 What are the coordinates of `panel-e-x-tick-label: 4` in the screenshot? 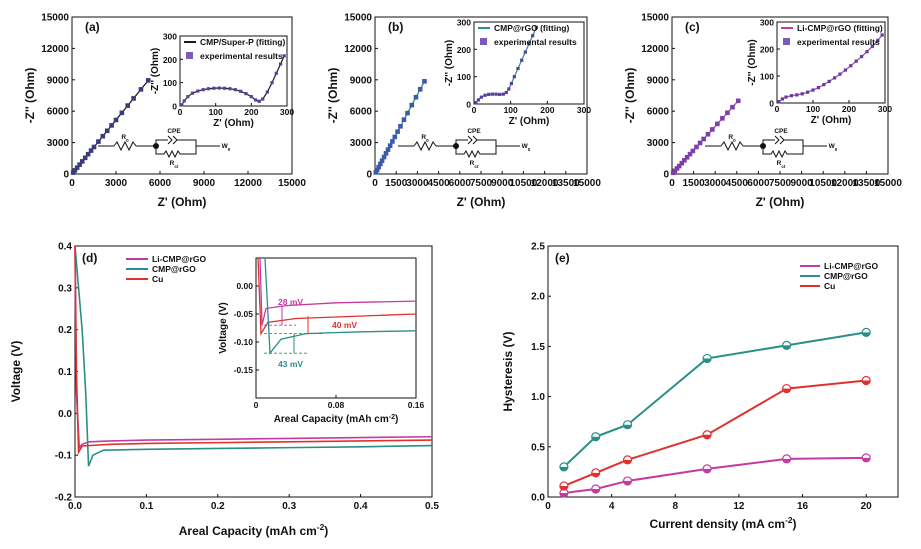 It's located at (612, 506).